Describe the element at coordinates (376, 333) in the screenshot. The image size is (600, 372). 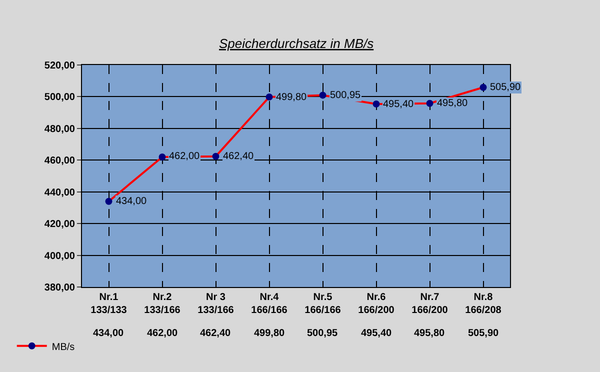
I see `data-label: 495,40` at that location.